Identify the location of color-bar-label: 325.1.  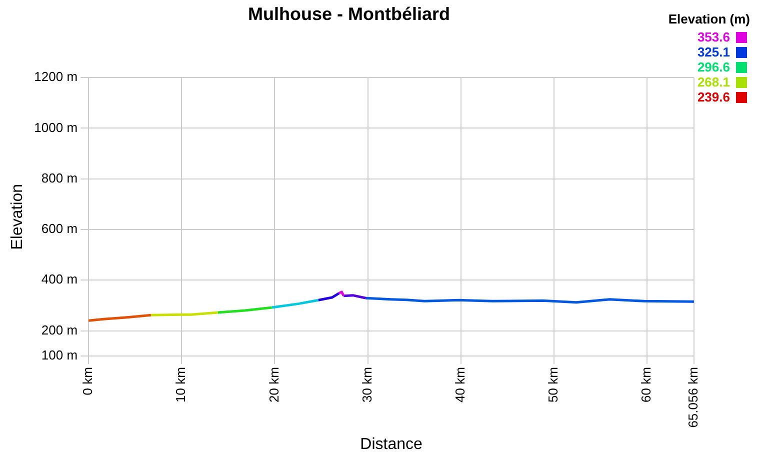
(713, 52).